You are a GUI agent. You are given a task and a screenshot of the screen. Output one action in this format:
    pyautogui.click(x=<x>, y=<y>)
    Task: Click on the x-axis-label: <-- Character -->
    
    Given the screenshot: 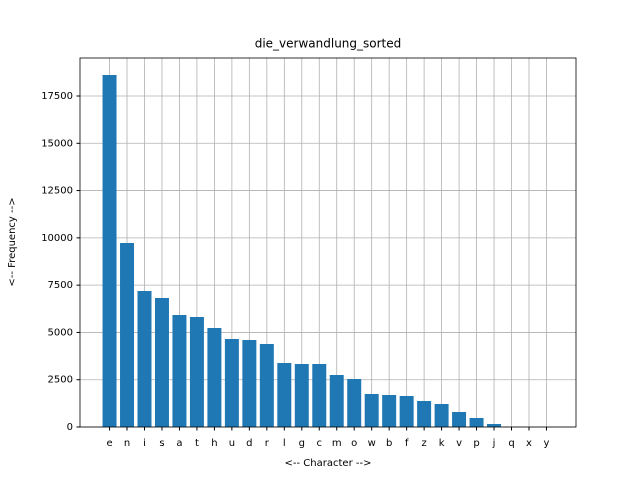 What is the action you would take?
    pyautogui.click(x=328, y=463)
    